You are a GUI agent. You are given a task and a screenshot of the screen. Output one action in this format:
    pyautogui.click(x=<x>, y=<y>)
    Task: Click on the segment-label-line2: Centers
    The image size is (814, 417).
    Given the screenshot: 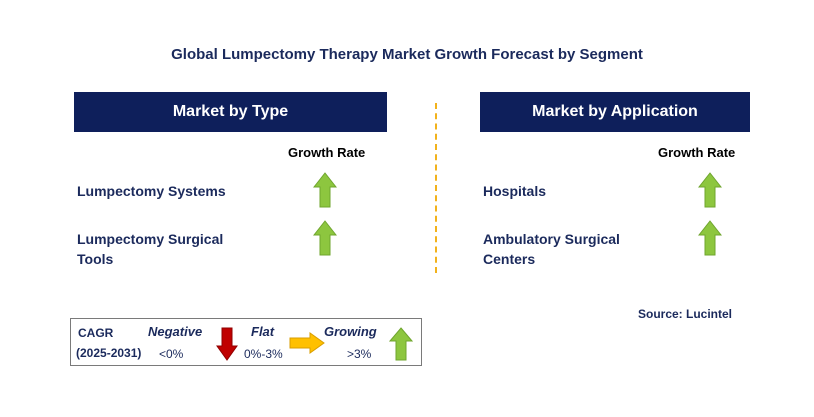 What is the action you would take?
    pyautogui.click(x=509, y=259)
    